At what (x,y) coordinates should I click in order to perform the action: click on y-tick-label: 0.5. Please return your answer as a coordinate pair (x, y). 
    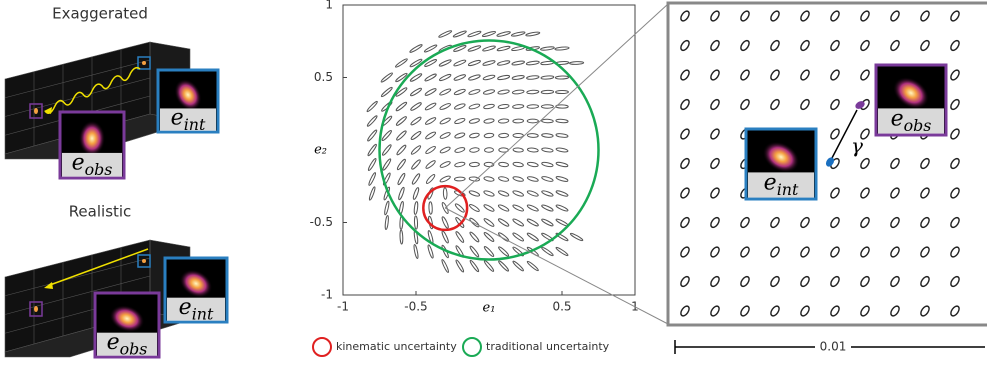
    Looking at the image, I should click on (323, 77).